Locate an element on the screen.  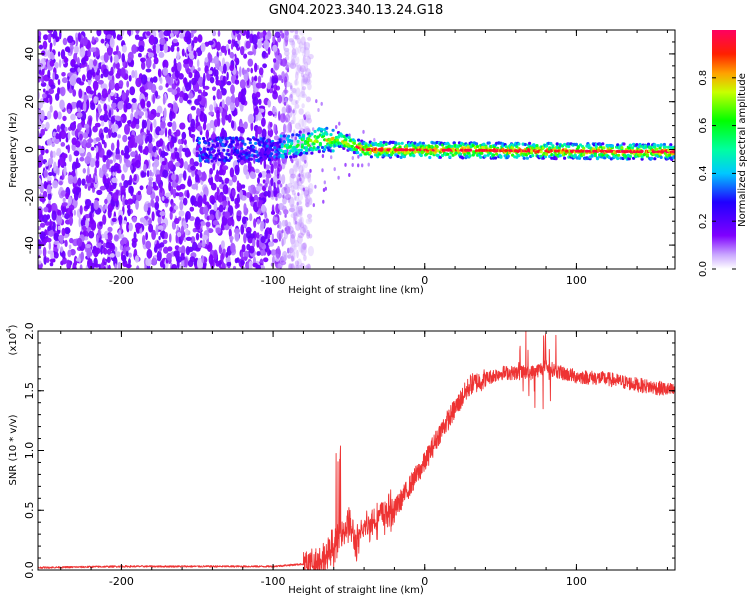
y-tick-label: 1.0 is located at coordinates (29, 451).